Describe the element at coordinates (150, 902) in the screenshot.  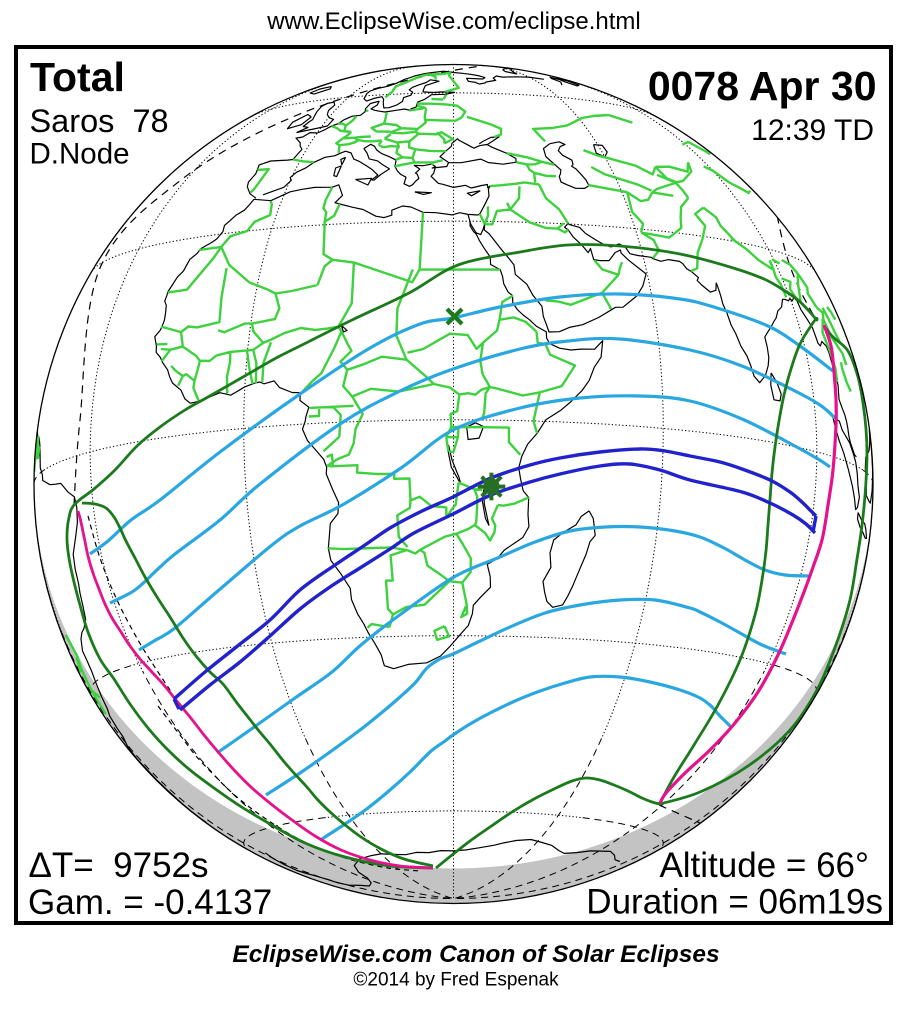
I see `svg-text: Gam. = -0.4137` at that location.